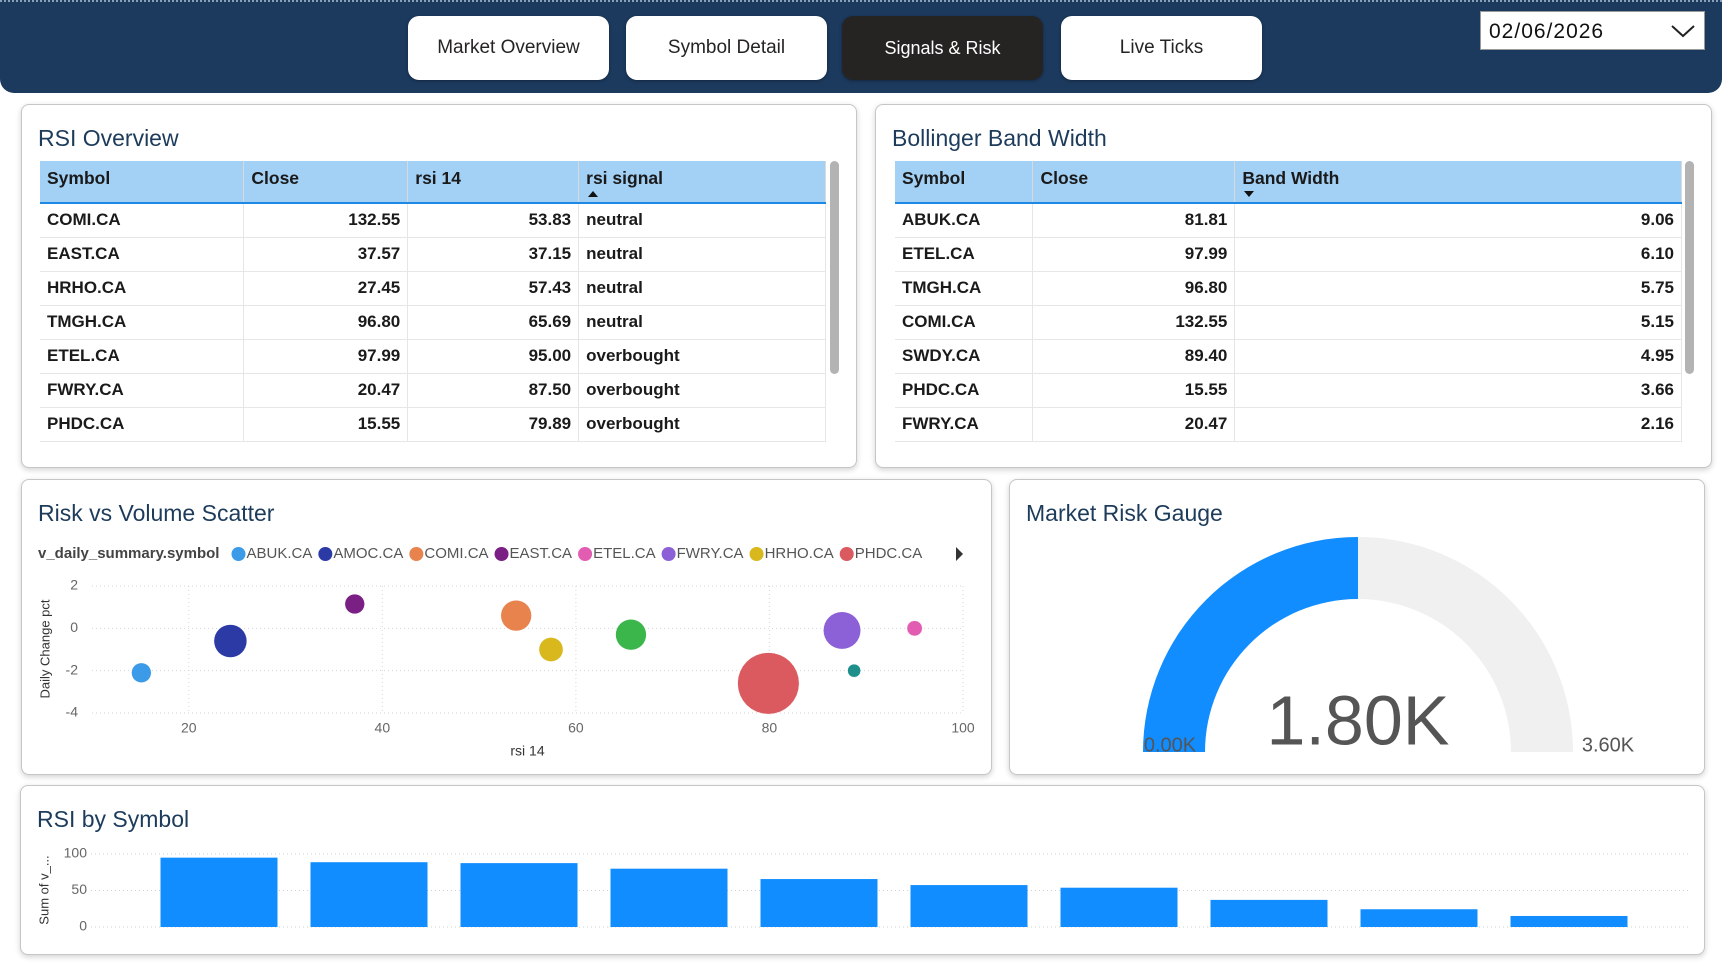  Describe the element at coordinates (964, 390) in the screenshot. I see `table-cell: PHDC.CA` at that location.